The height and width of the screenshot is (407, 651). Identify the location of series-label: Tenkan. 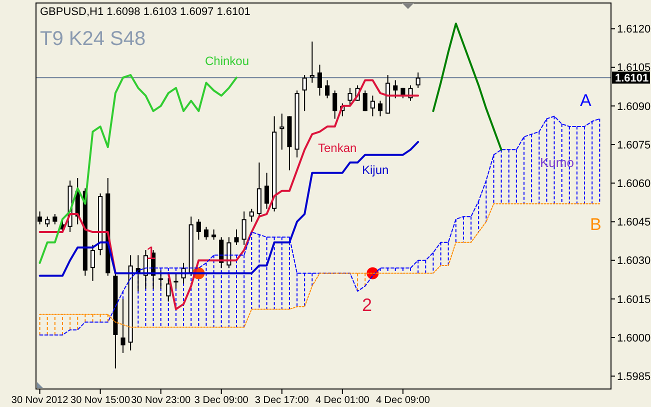
(337, 148).